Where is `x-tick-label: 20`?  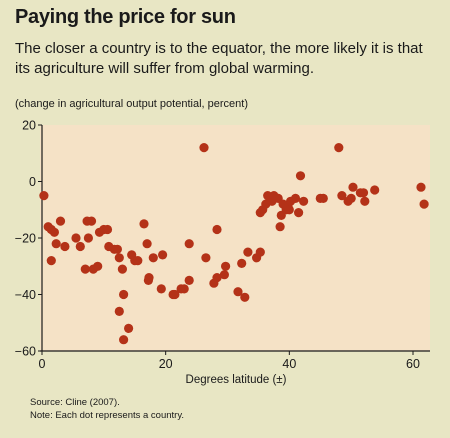
x-tick-label: 20 is located at coordinates (166, 364).